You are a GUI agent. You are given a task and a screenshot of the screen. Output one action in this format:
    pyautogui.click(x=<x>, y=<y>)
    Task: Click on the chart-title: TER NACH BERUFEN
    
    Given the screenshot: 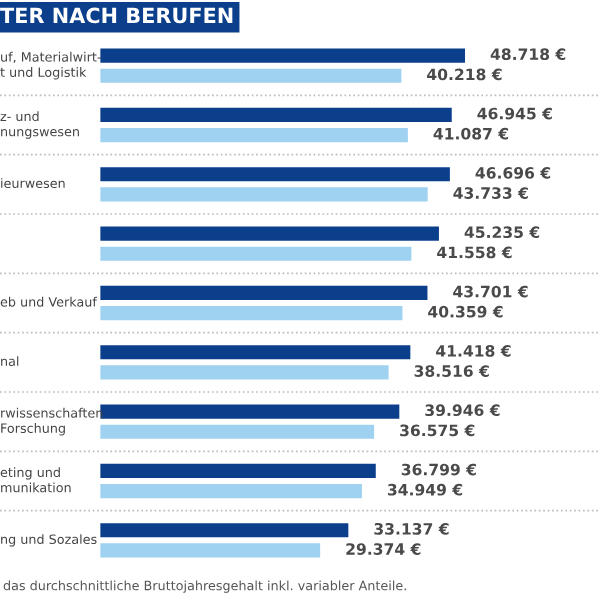 What is the action you would take?
    pyautogui.click(x=116, y=15)
    